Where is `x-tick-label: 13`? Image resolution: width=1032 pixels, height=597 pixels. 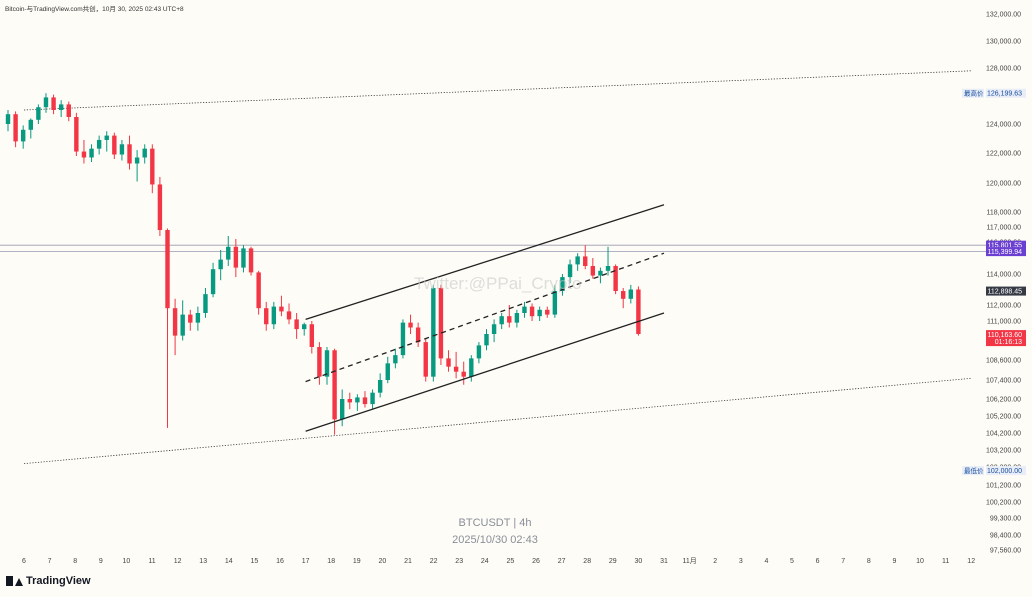 x-tick-label: 13 is located at coordinates (203, 561).